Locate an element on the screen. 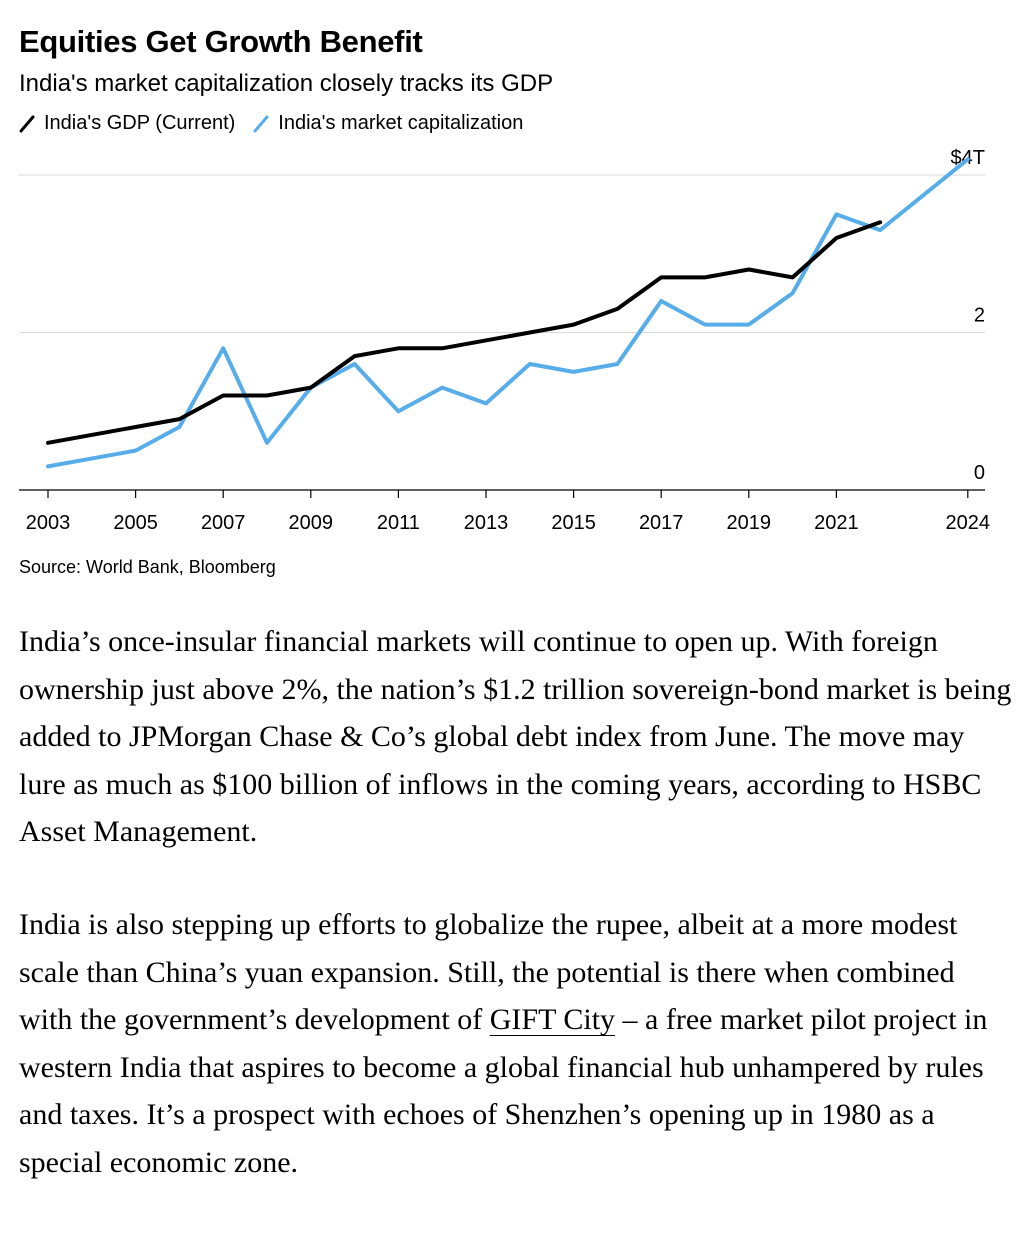  x-tick-label-7: 2017 is located at coordinates (661, 523).